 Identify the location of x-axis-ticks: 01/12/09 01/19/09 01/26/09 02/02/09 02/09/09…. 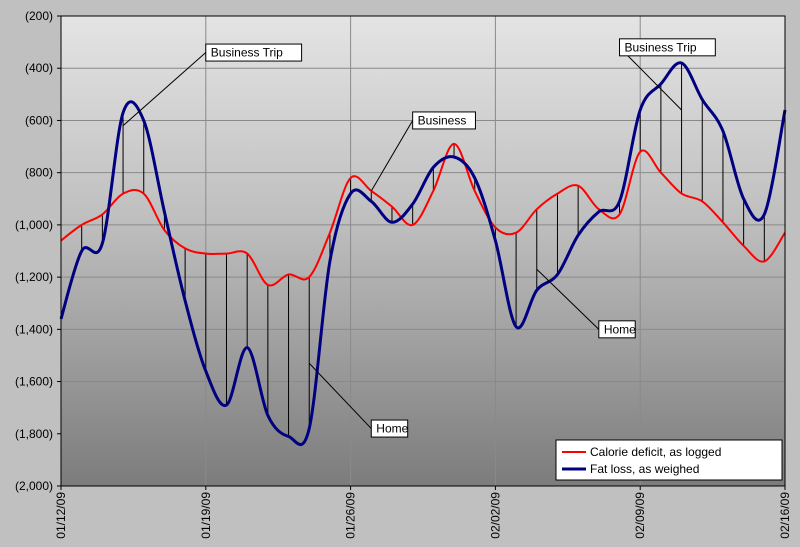
(423, 512).